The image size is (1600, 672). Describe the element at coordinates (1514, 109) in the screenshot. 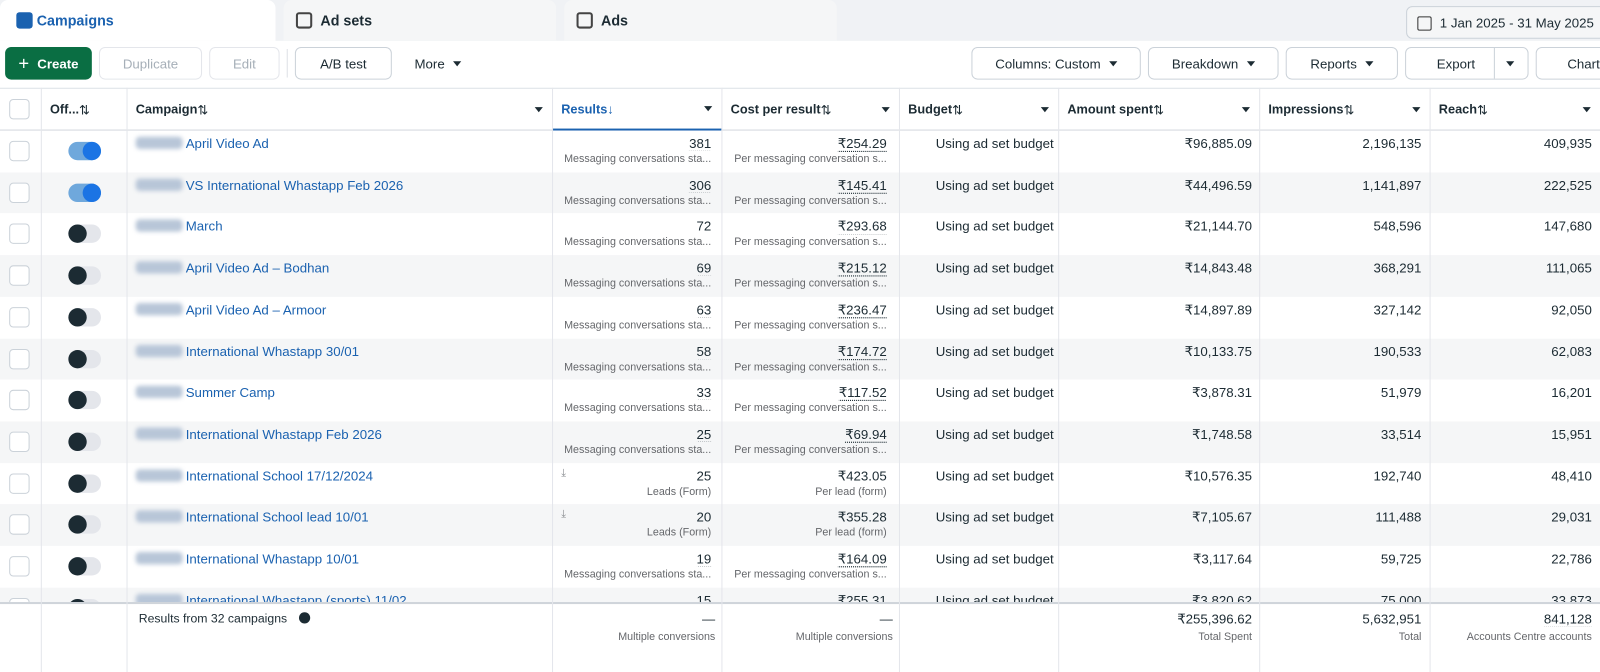

I see `column-header: Reach ⇅` at that location.